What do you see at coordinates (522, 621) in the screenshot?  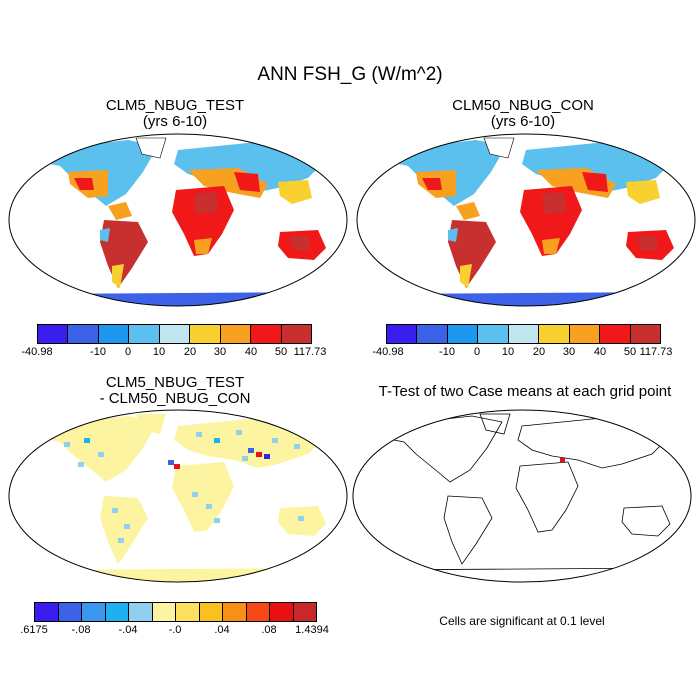 I see `ttest-note: Cells are significant at 0.1 level` at bounding box center [522, 621].